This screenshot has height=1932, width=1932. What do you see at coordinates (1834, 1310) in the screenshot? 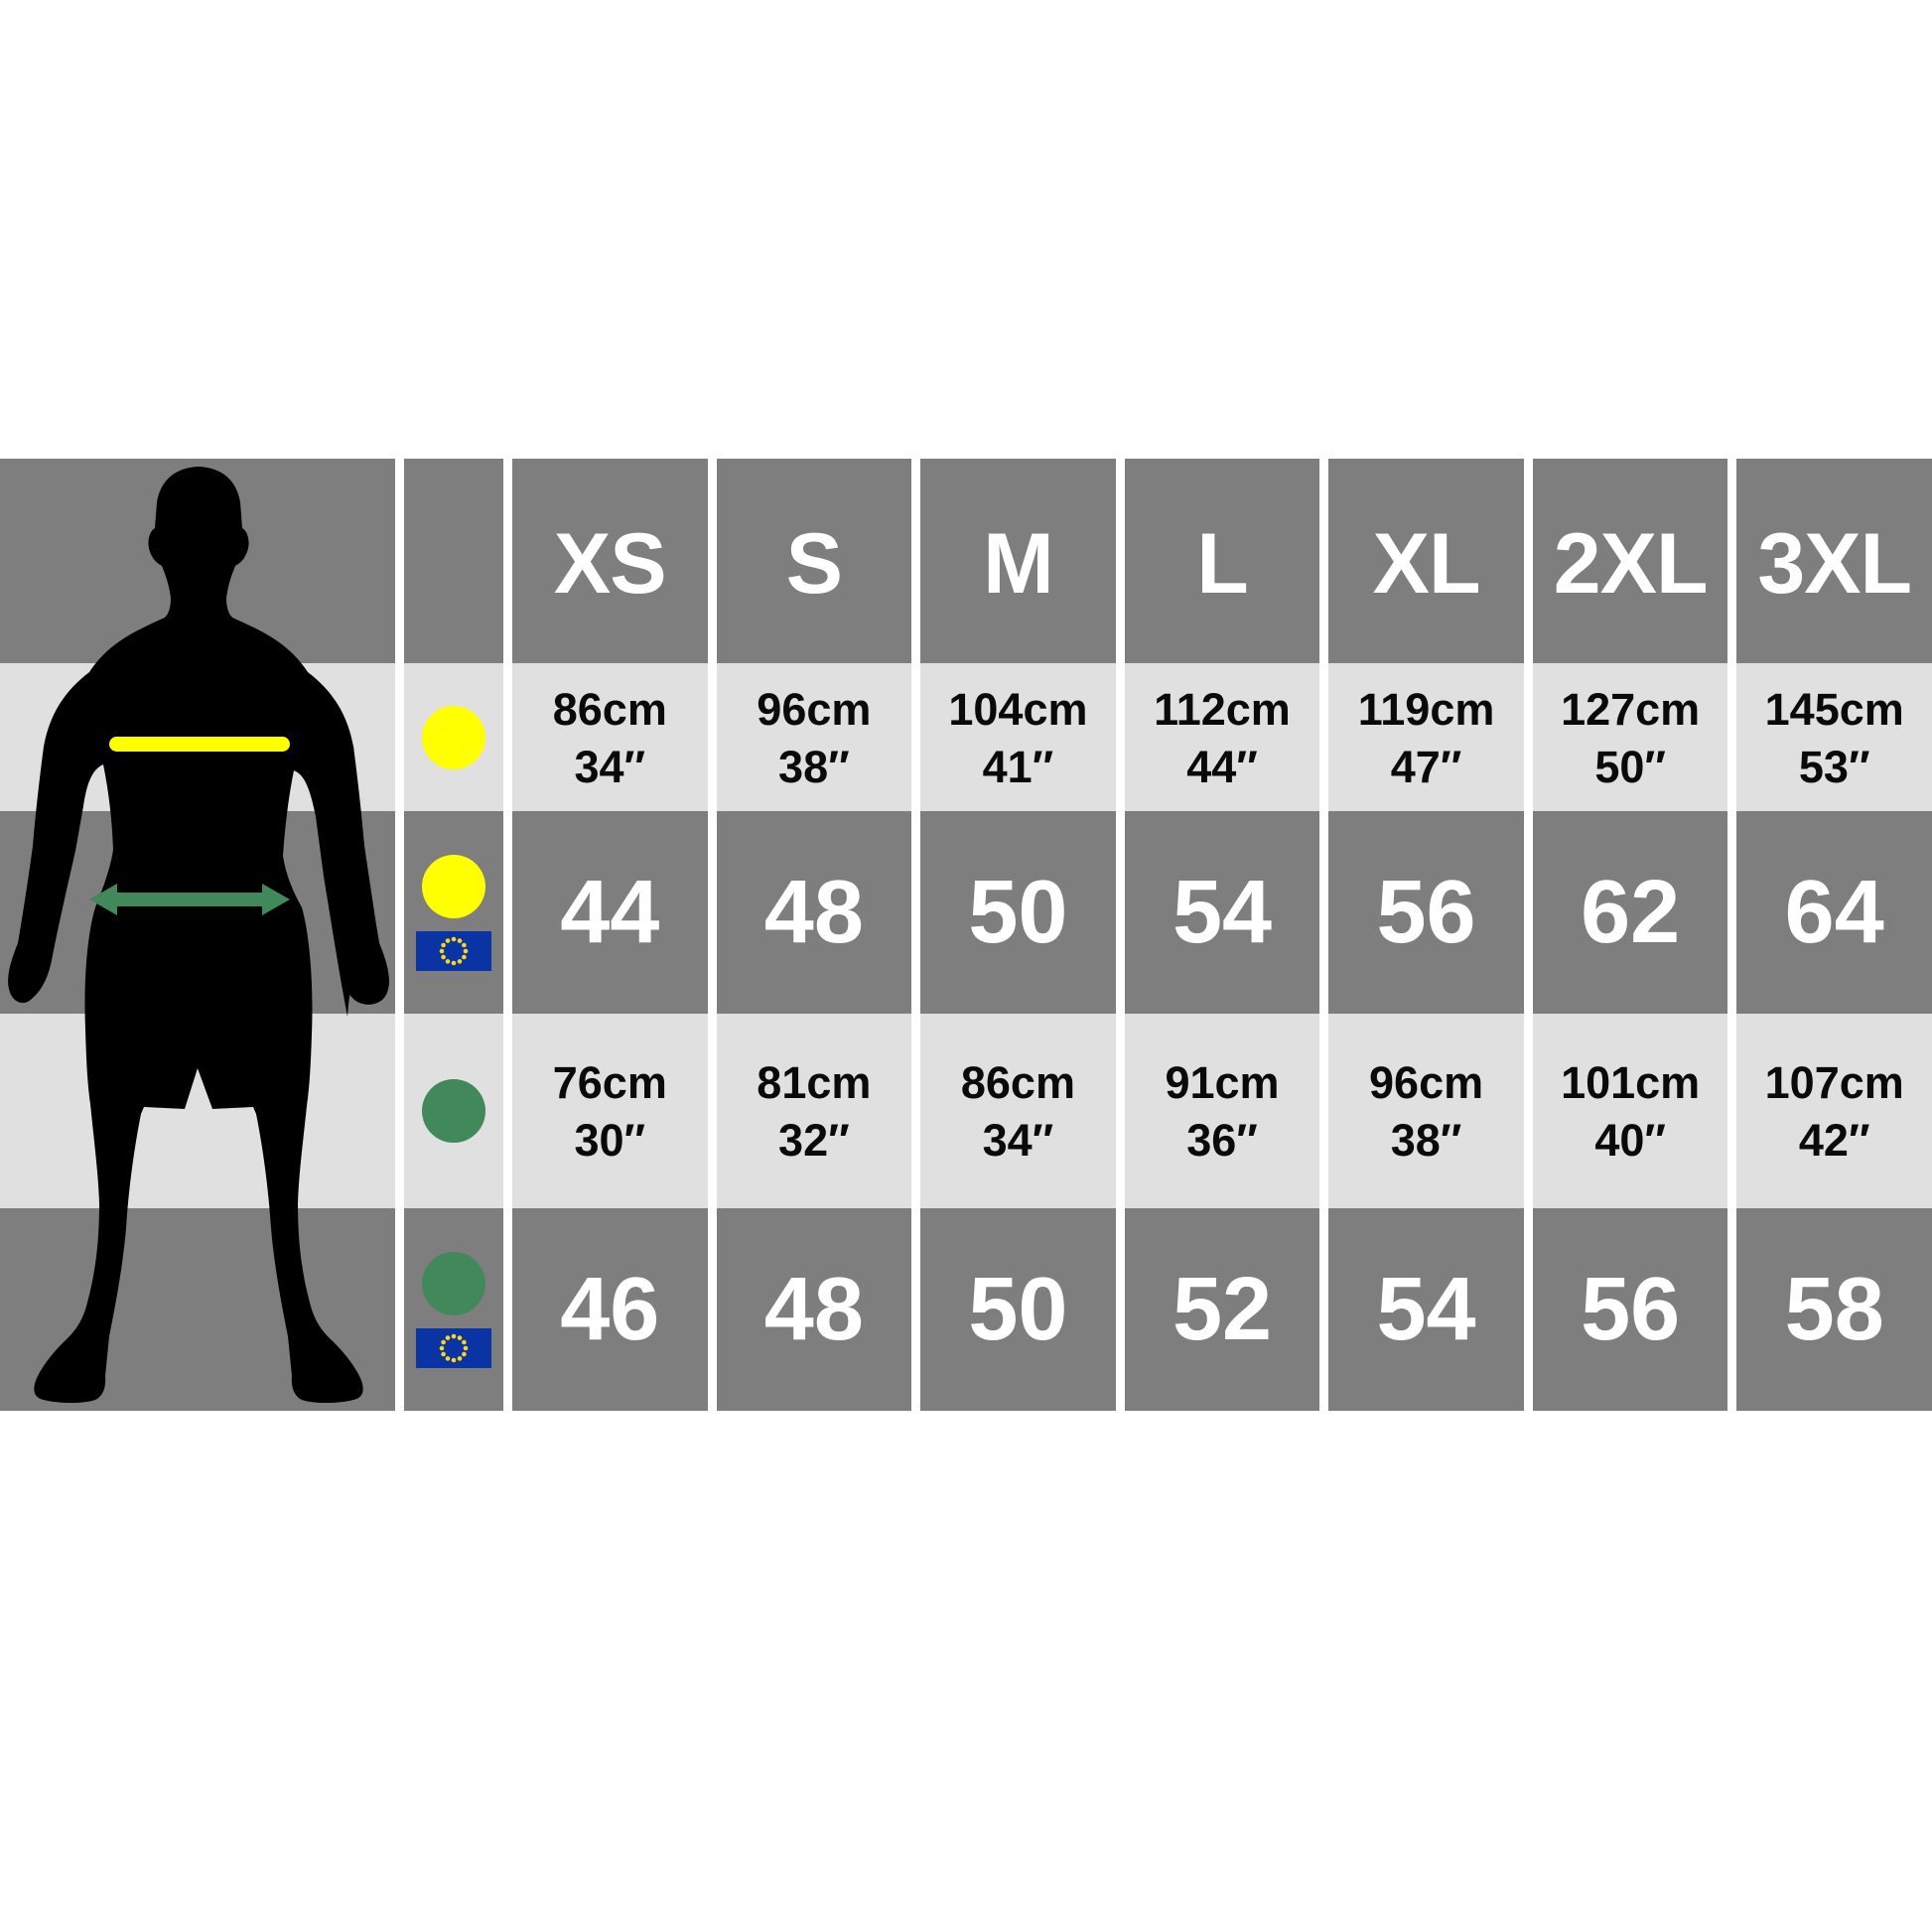
I see `waist-eu-cell: 58` at bounding box center [1834, 1310].